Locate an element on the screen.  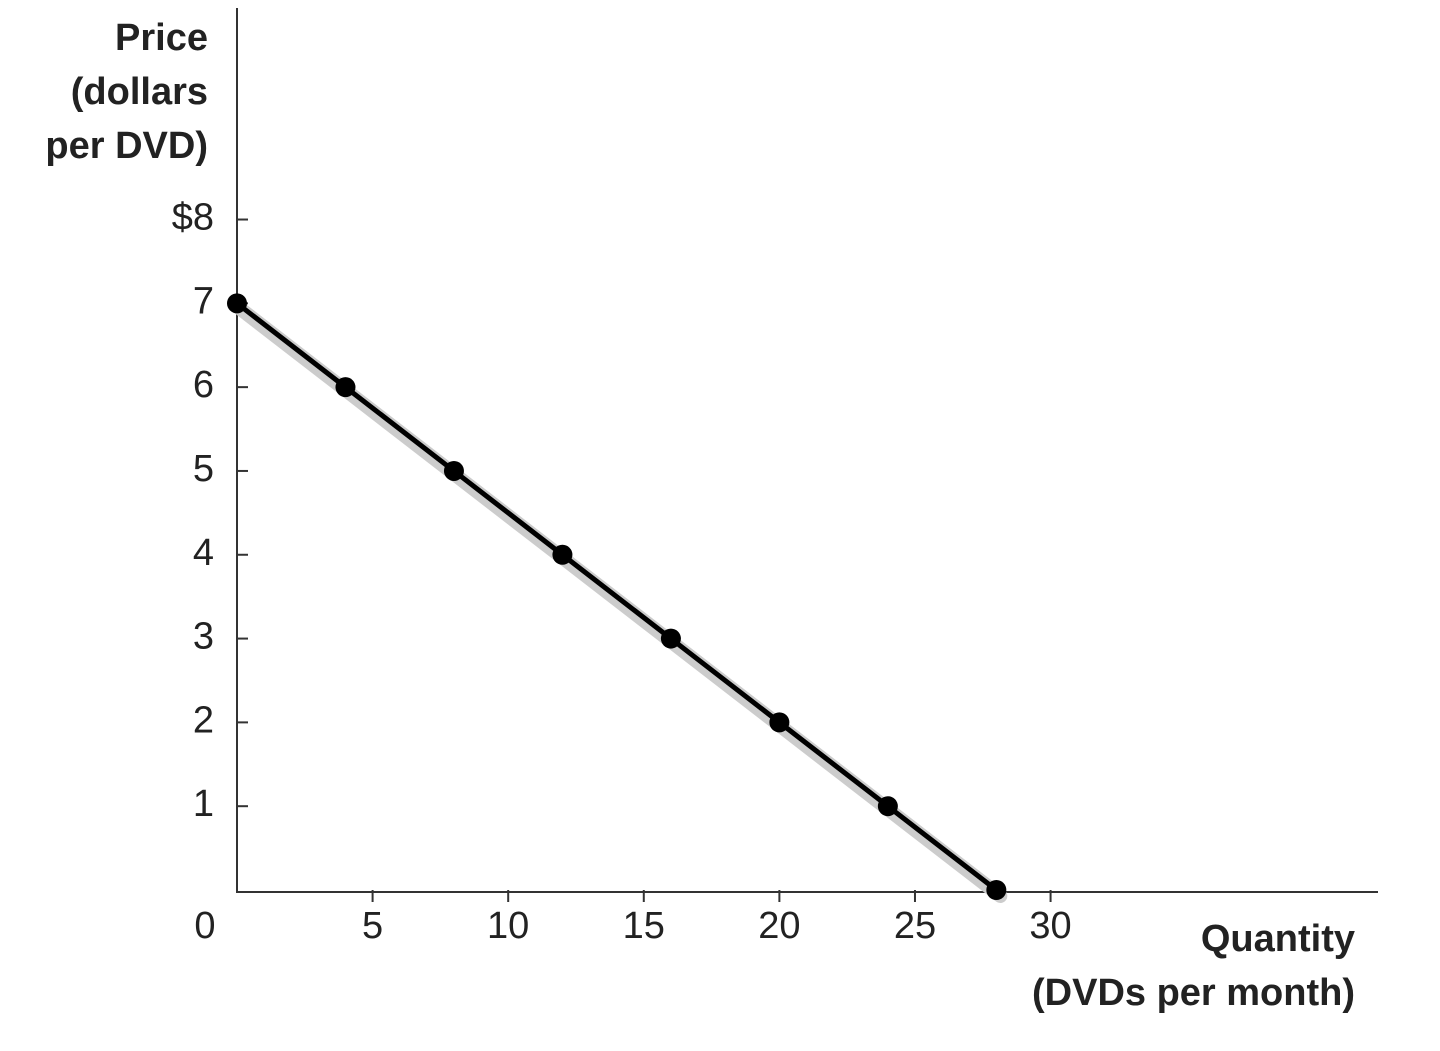
x-tick-label: 5 is located at coordinates (372, 926).